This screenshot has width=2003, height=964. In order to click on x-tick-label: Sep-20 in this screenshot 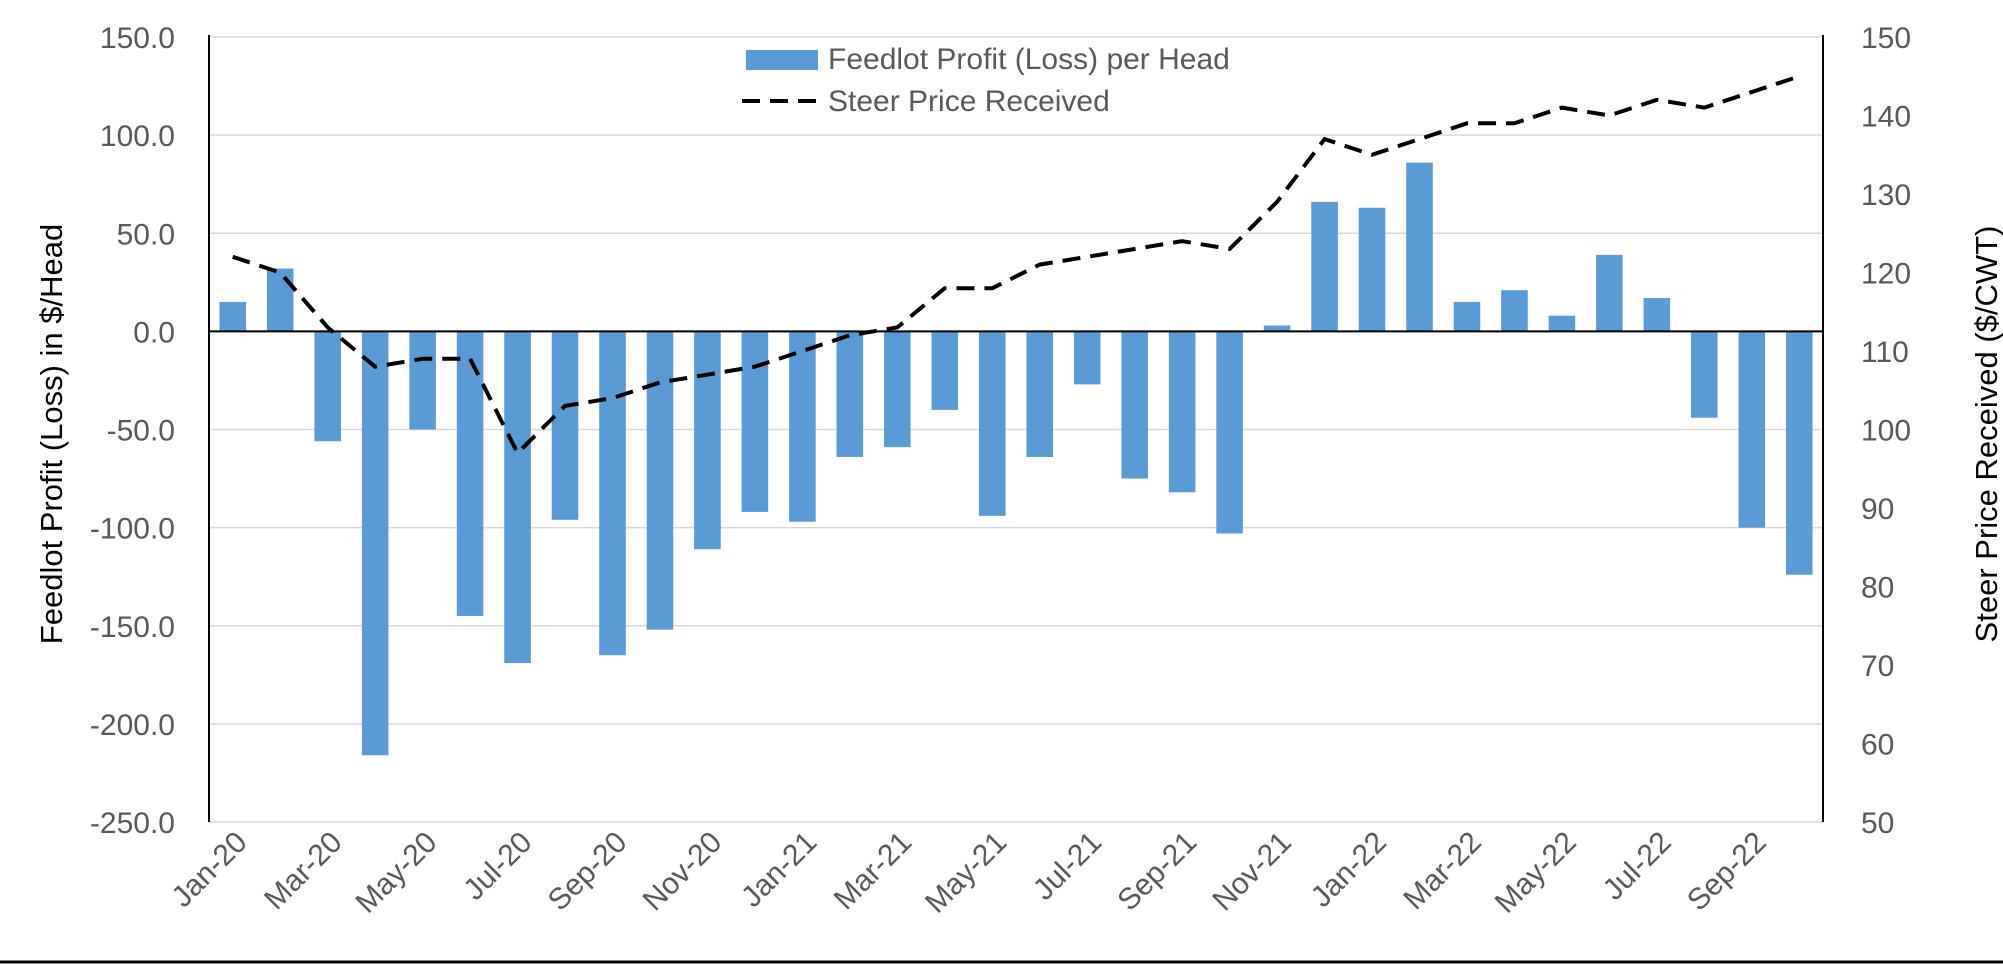, I will do `click(588, 872)`.